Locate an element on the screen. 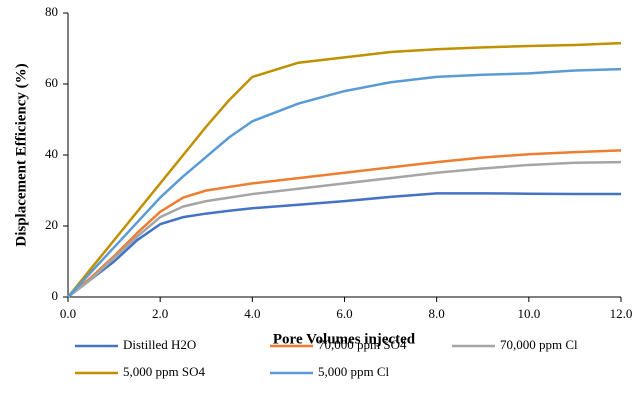  x-tick-label: 10.0 is located at coordinates (528, 313).